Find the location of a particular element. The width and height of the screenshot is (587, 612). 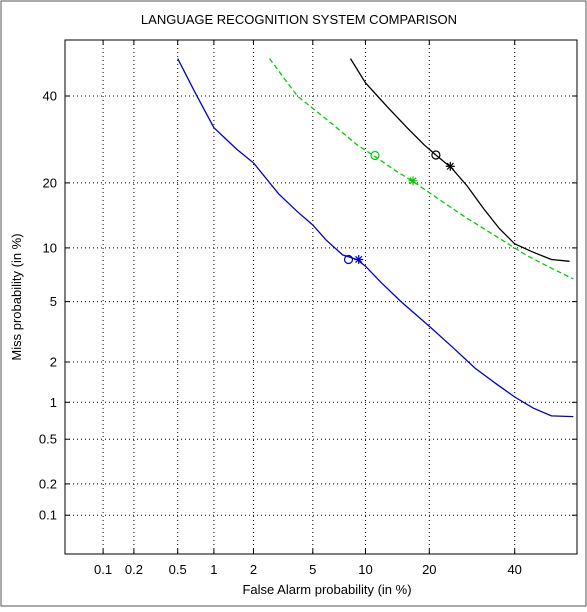

x-tick-label: 0.1 is located at coordinates (103, 569).